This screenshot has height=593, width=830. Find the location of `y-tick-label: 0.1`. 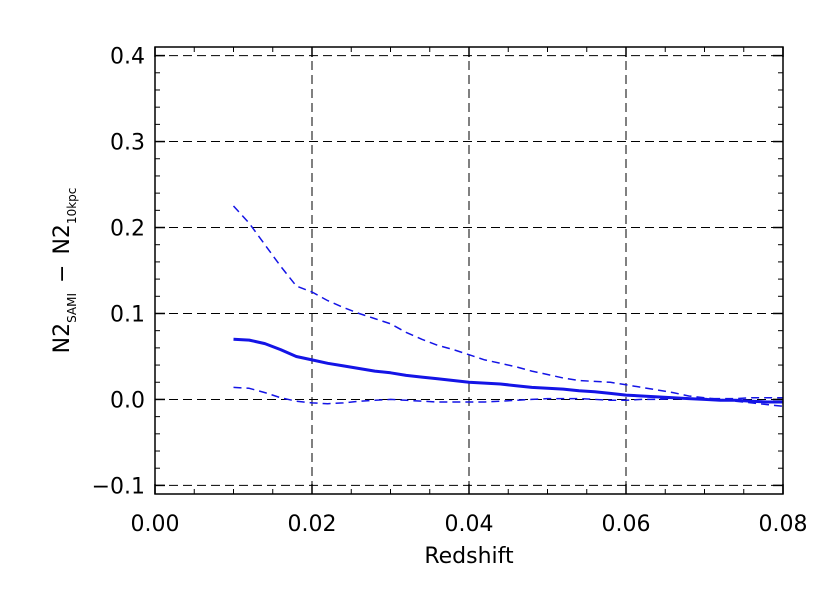

y-tick-label: 0.1 is located at coordinates (127, 314).